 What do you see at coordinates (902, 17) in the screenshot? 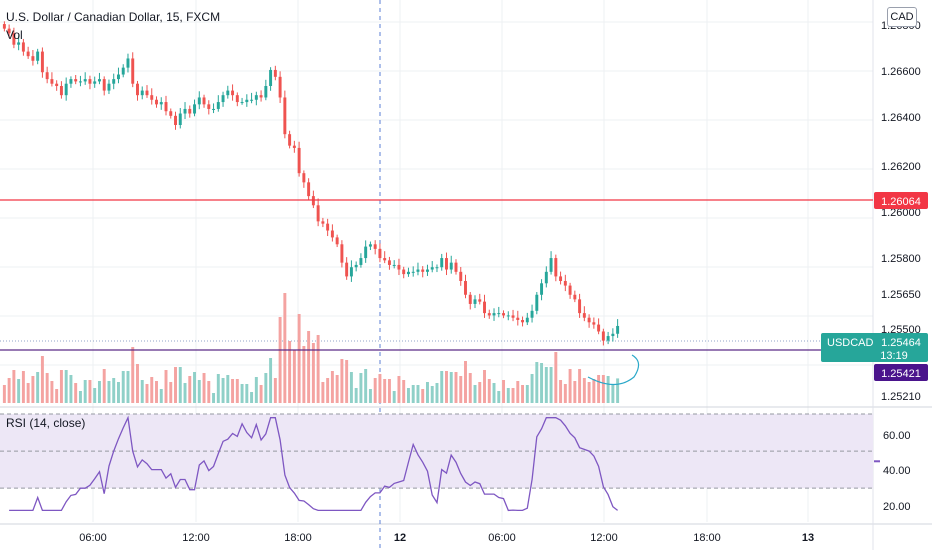
I see `currency-button: CAD` at bounding box center [902, 17].